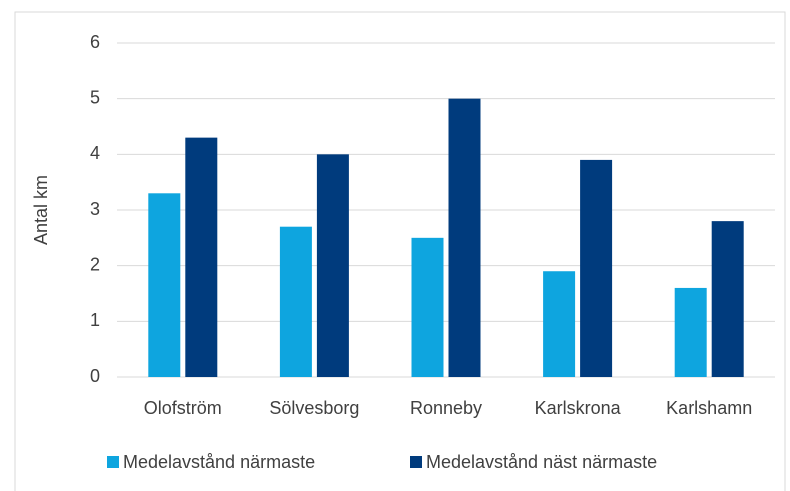  What do you see at coordinates (41, 210) in the screenshot?
I see `y-axis-title: Antal km` at bounding box center [41, 210].